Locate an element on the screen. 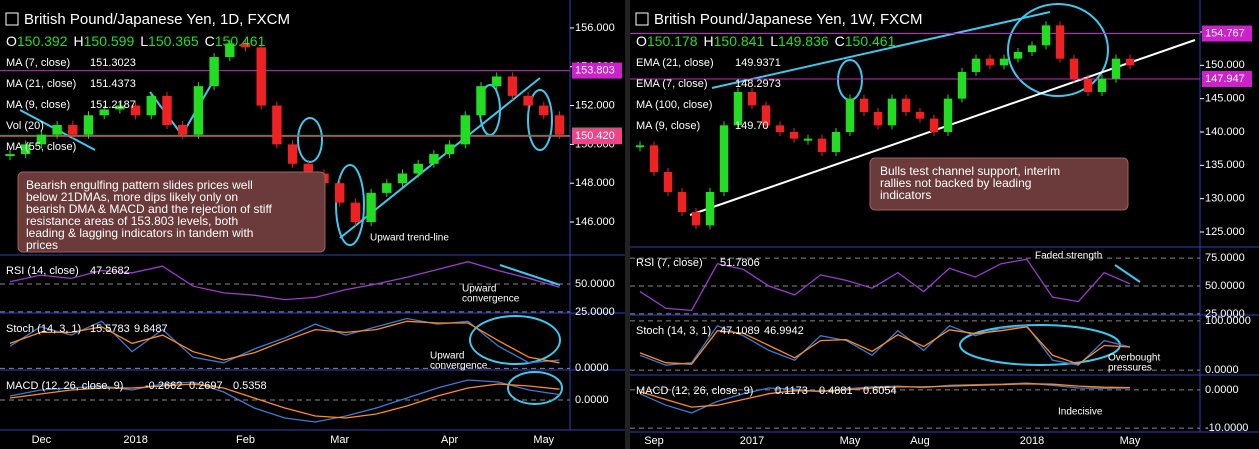 This screenshot has height=449, width=1259. indicator-name: EMA (21, close) is located at coordinates (675, 63).